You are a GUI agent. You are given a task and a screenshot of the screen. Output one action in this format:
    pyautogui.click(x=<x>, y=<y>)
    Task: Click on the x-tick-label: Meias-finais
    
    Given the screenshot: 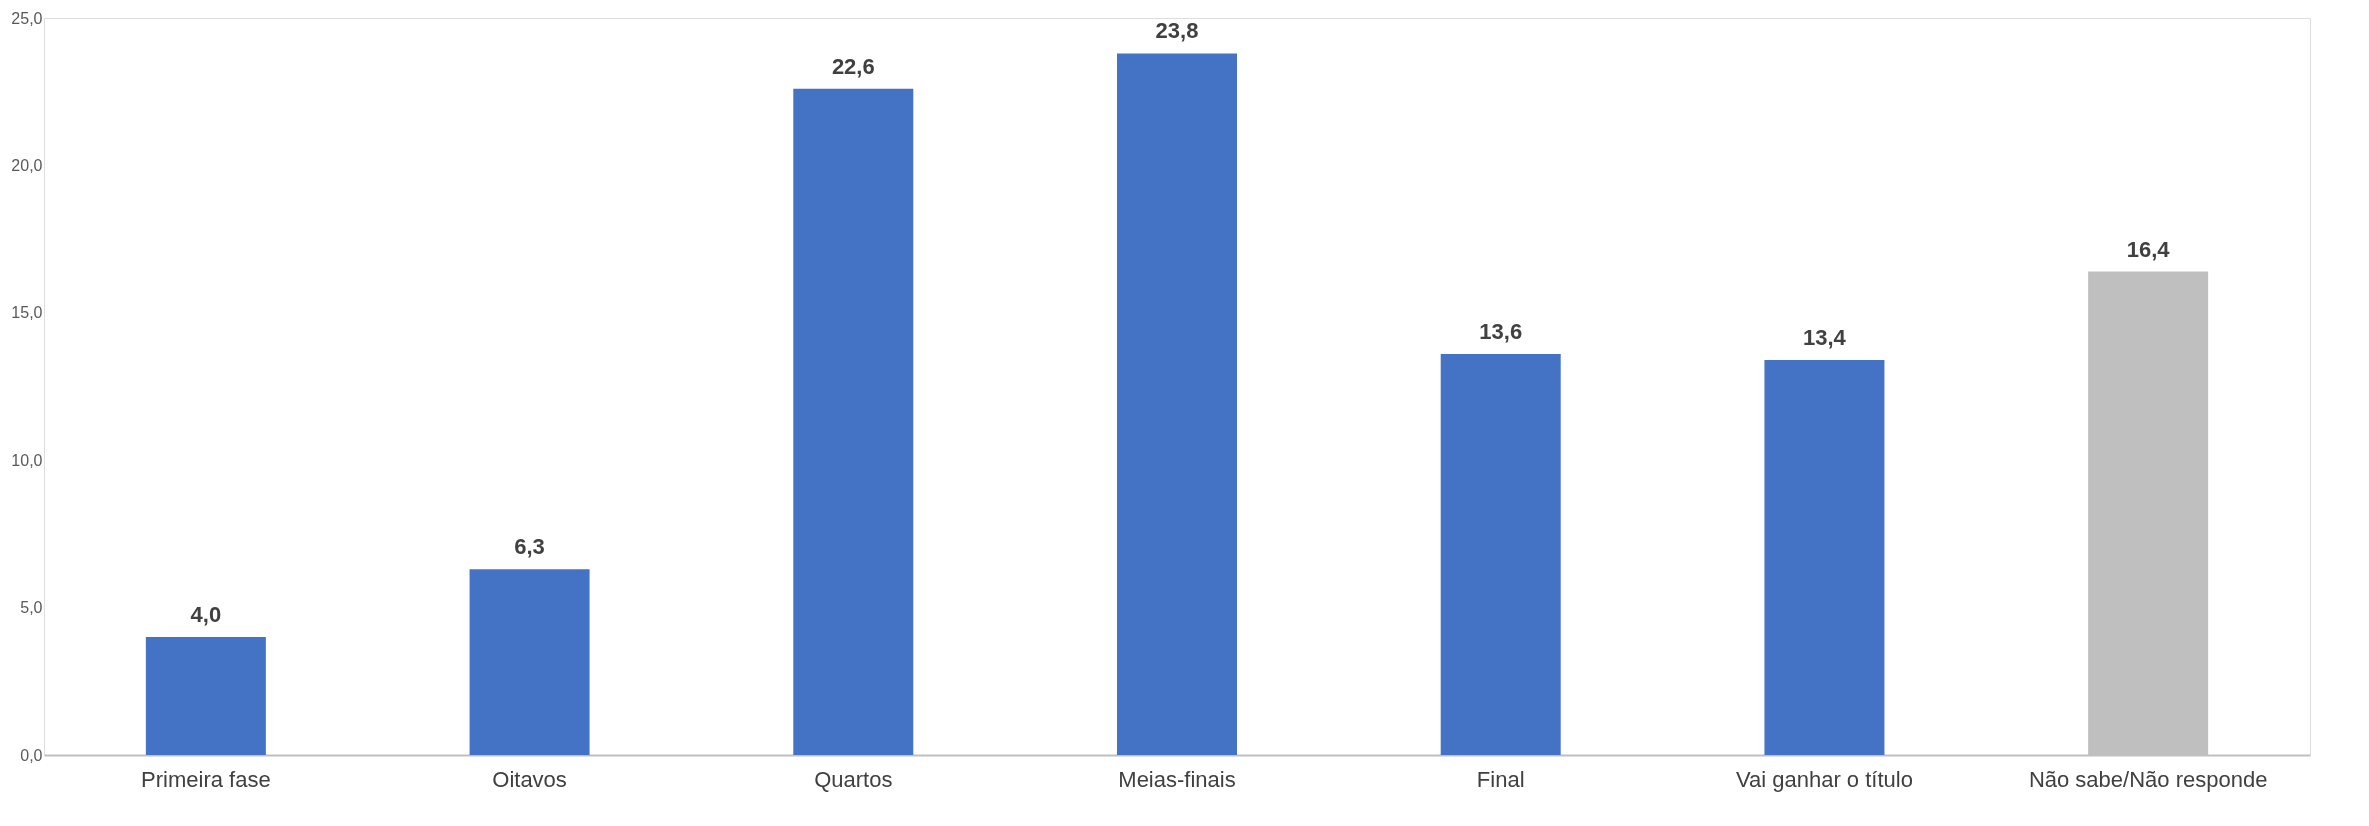 What is the action you would take?
    pyautogui.click(x=1177, y=779)
    